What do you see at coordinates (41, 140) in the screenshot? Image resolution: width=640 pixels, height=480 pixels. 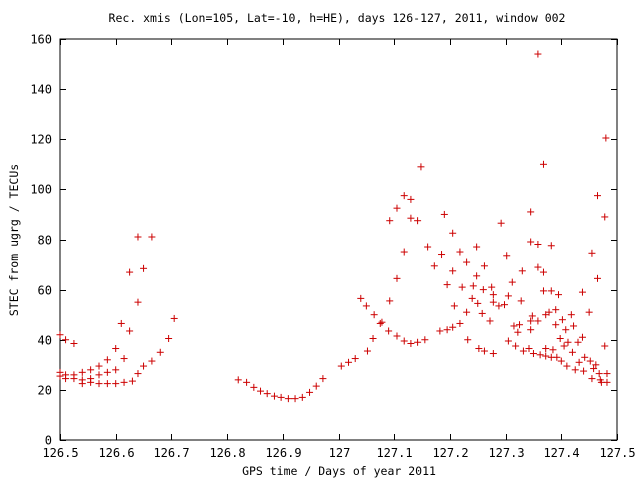 I see `y-tick-label: 120` at bounding box center [41, 140].